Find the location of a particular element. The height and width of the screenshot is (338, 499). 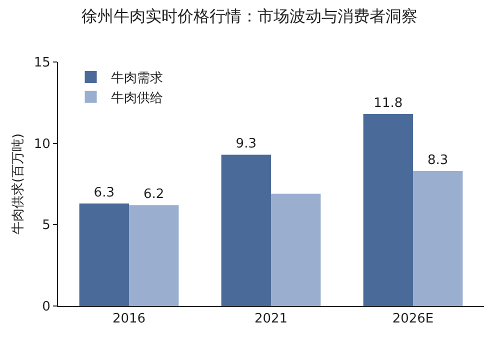

x-tick-label: 2016 is located at coordinates (129, 319).